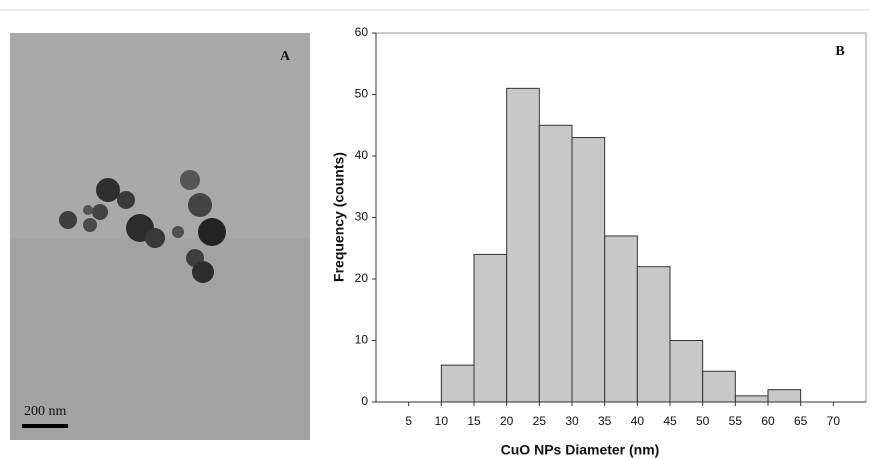  What do you see at coordinates (703, 421) in the screenshot?
I see `x-tick-label: 50` at bounding box center [703, 421].